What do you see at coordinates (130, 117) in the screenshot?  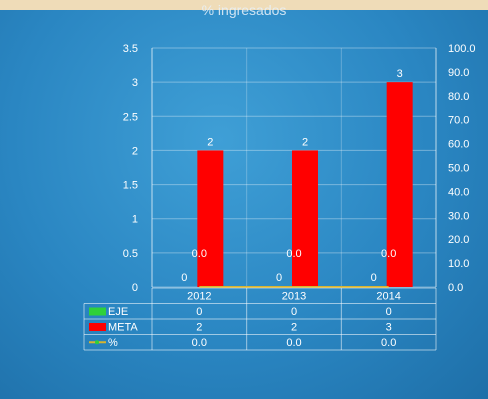 I see `y-tick-label: 2.5` at bounding box center [130, 117].